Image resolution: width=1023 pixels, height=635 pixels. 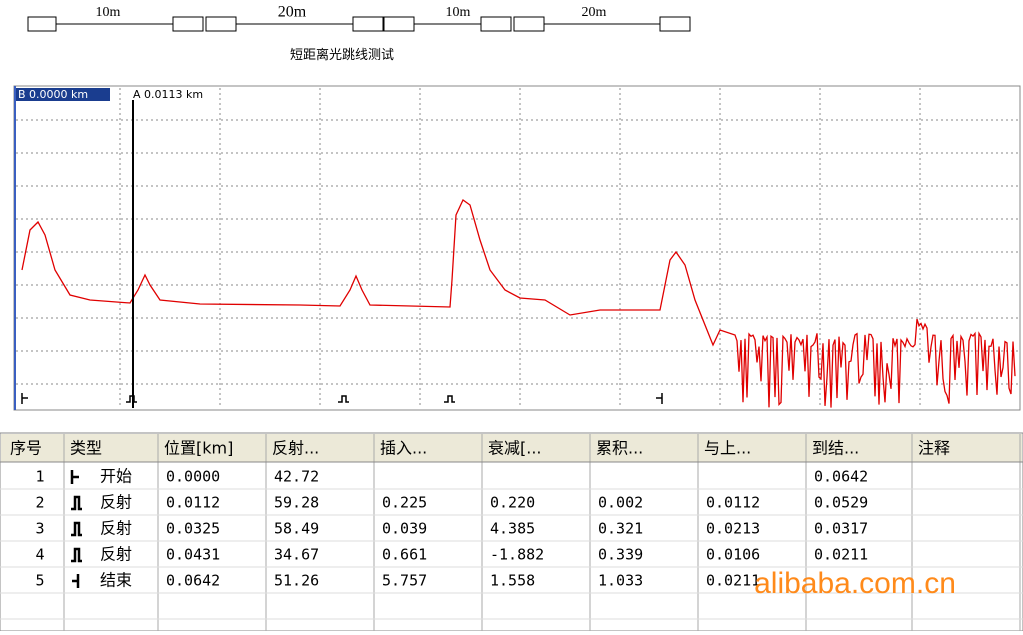 What do you see at coordinates (855, 583) in the screenshot?
I see `watermark: alibaba.com.cn` at bounding box center [855, 583].